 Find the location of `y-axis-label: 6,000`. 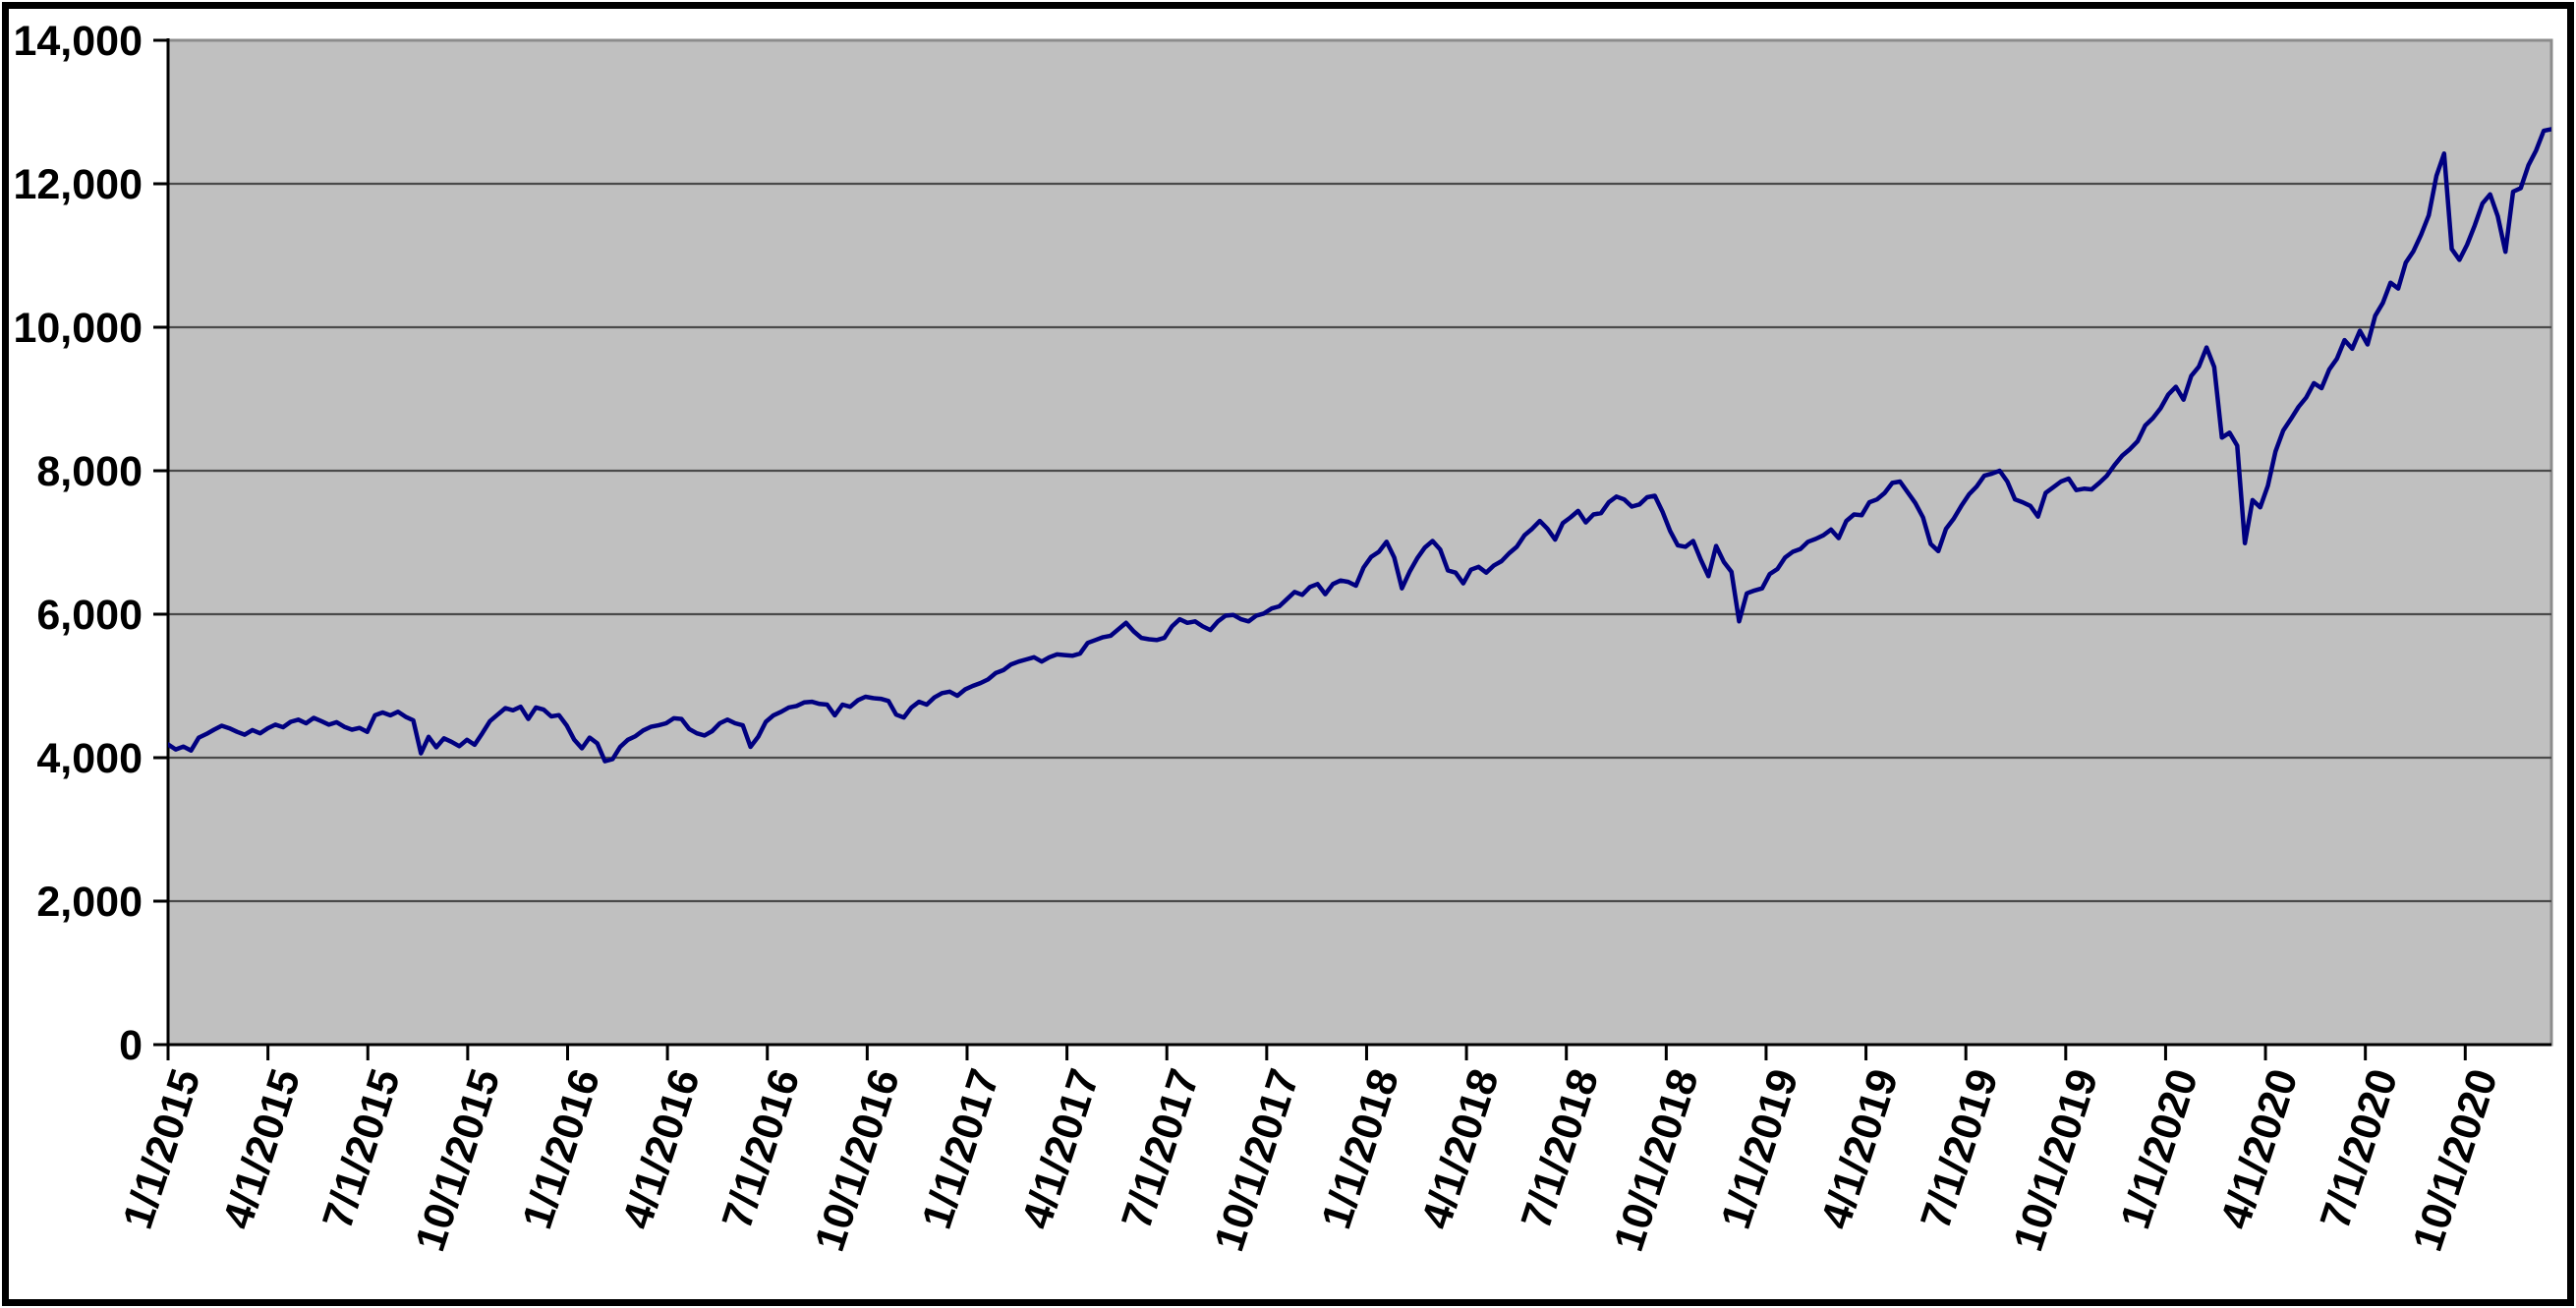

y-axis-label: 6,000 is located at coordinates (89, 615).